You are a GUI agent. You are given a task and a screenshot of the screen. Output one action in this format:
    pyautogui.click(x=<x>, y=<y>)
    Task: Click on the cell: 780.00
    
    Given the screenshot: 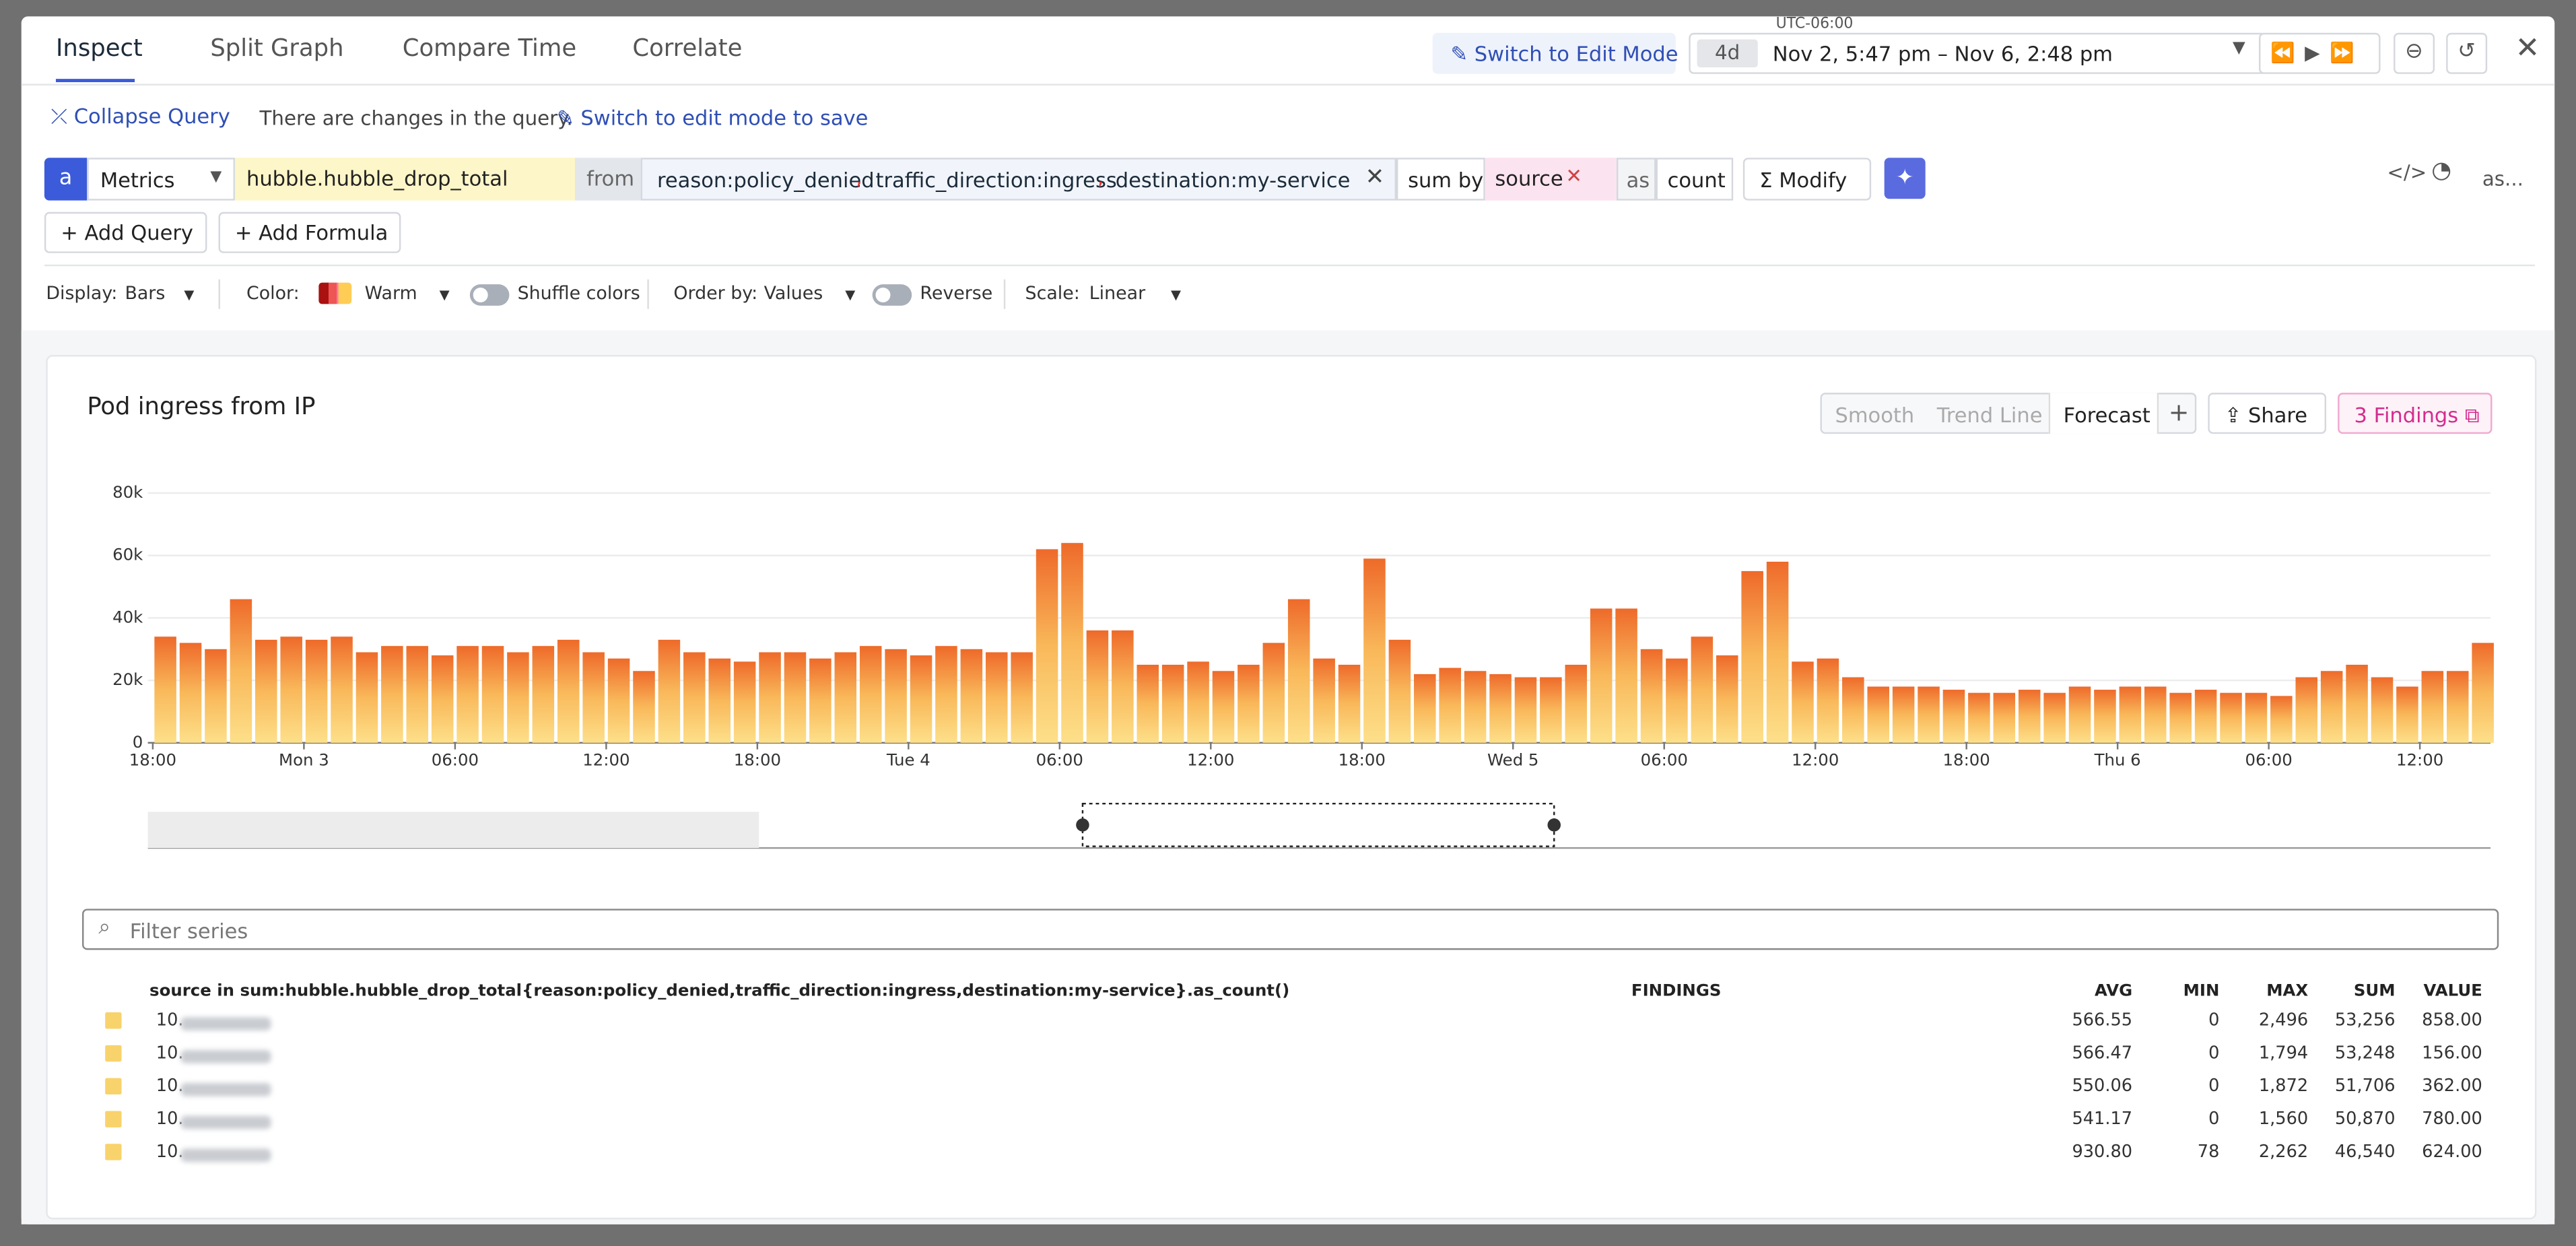 What is the action you would take?
    pyautogui.click(x=2452, y=1119)
    